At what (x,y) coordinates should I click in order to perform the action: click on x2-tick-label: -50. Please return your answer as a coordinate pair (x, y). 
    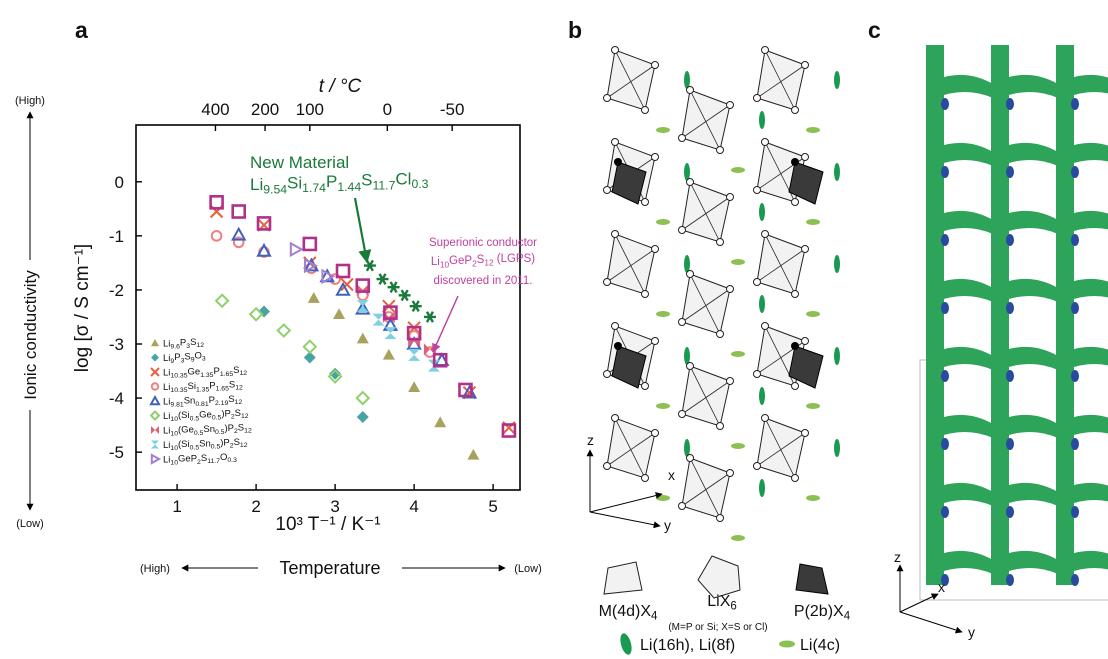
    Looking at the image, I should click on (452, 109).